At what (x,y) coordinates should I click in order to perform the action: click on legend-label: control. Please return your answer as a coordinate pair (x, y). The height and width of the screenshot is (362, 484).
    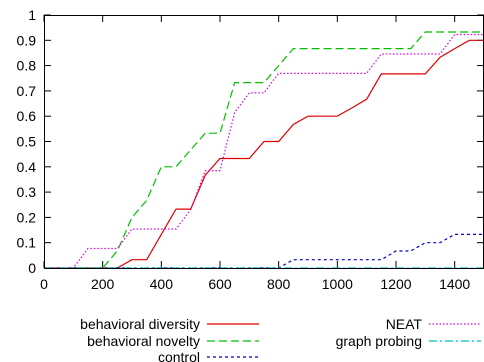
    Looking at the image, I should click on (179, 355).